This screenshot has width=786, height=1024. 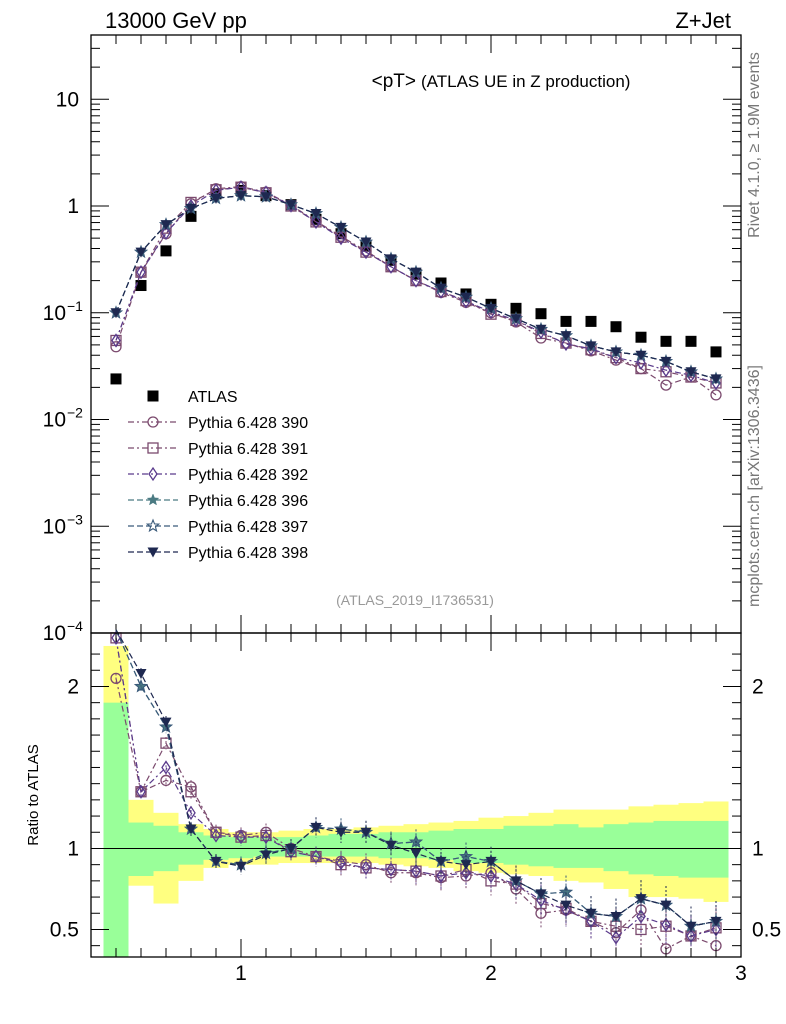 What do you see at coordinates (754, 486) in the screenshot?
I see `side-label-bottom: mcplots.cern.ch [arXiv:1306.3436]` at bounding box center [754, 486].